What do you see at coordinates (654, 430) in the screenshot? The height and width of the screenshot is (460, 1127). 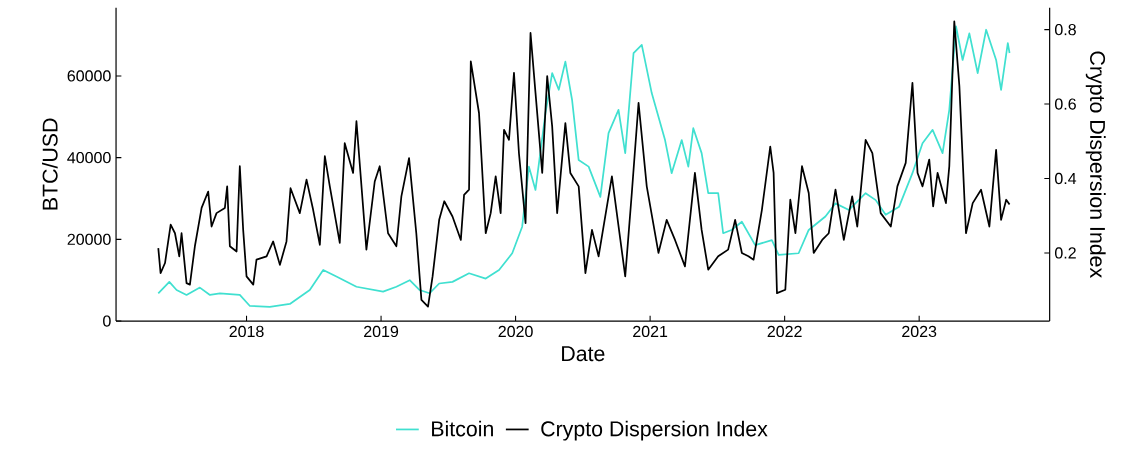 I see `legend-label: Crypto Dispersion Index` at bounding box center [654, 430].